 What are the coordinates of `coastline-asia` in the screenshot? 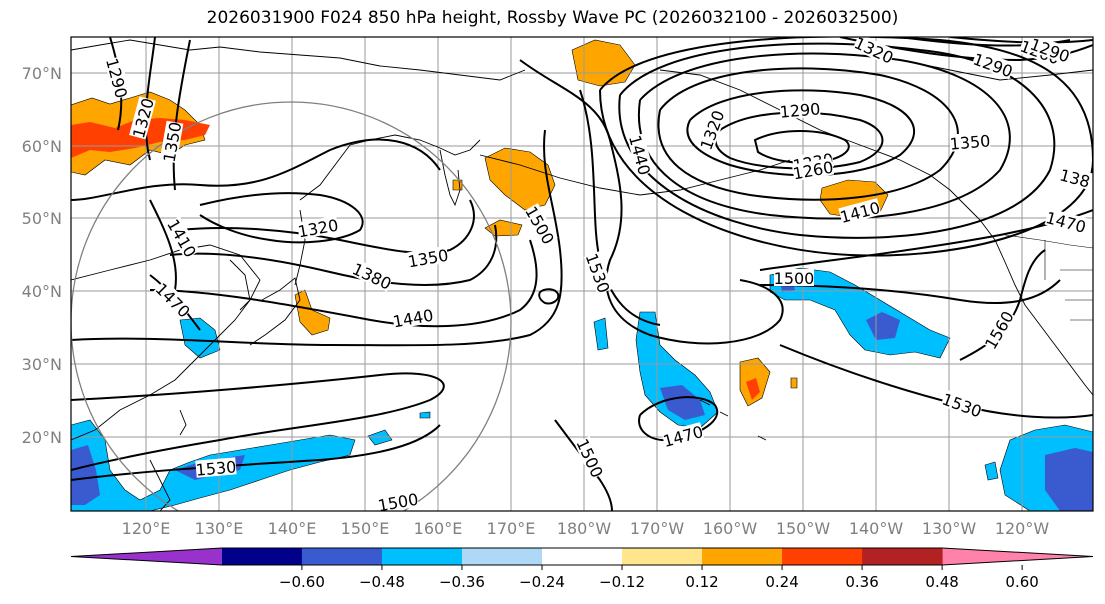 It's located at (298, 60).